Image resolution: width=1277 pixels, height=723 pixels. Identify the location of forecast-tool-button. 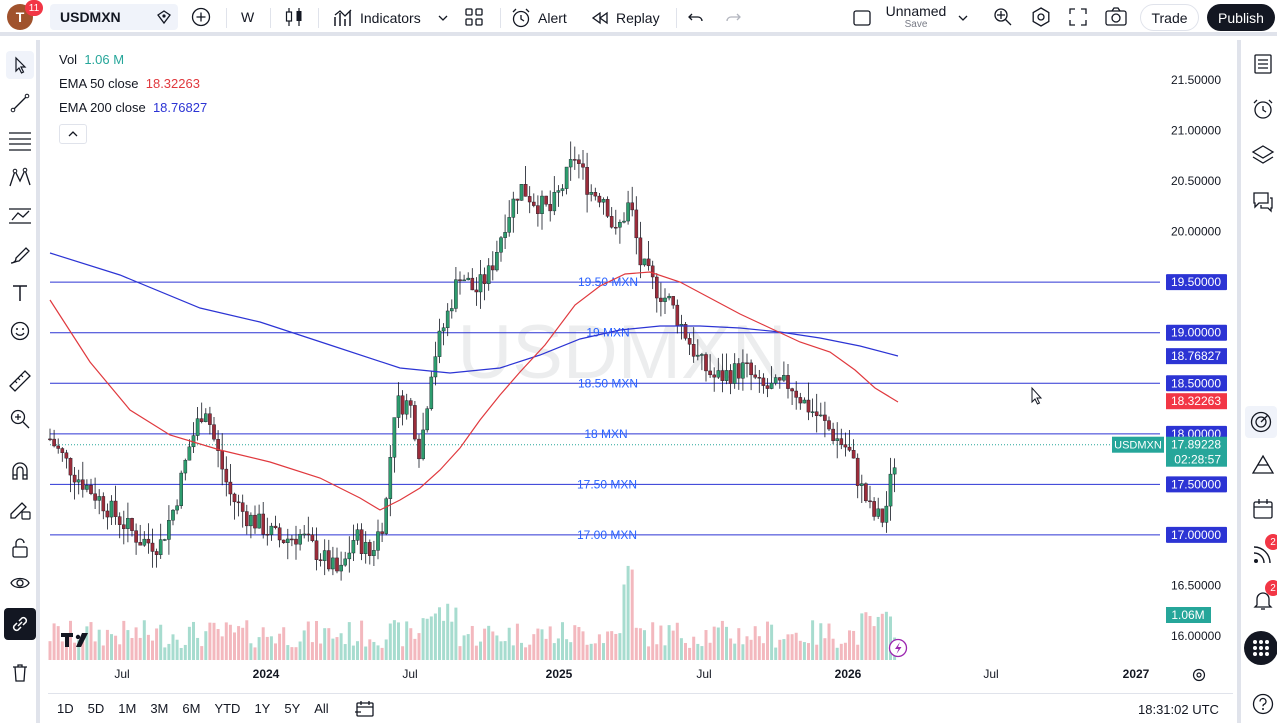
(20, 216).